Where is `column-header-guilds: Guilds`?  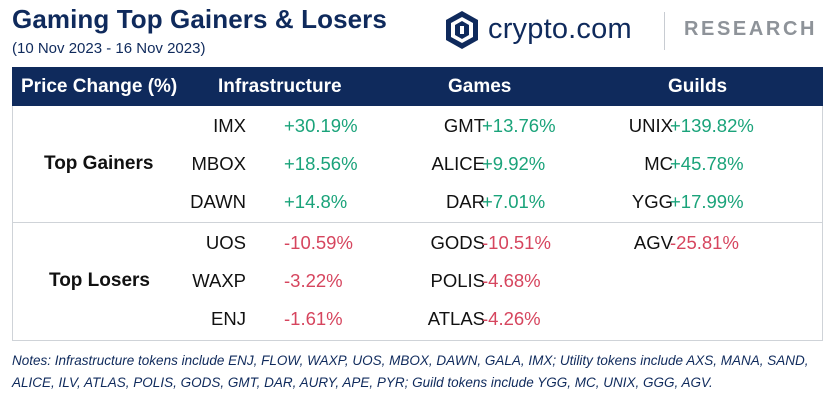
column-header-guilds: Guilds is located at coordinates (698, 86).